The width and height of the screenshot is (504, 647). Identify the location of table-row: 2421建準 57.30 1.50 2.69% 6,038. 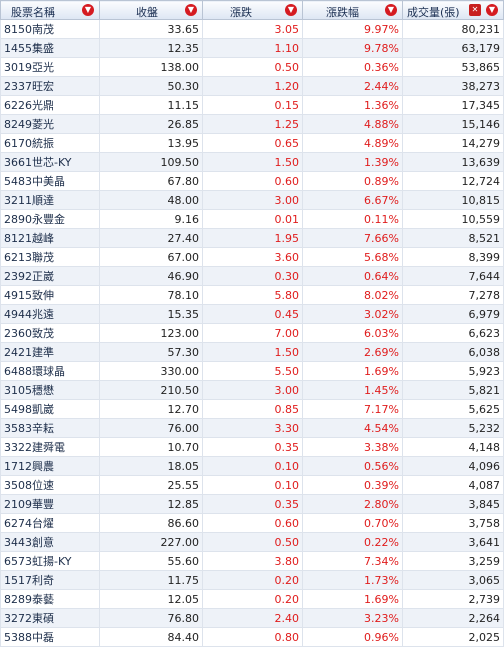
(252, 352).